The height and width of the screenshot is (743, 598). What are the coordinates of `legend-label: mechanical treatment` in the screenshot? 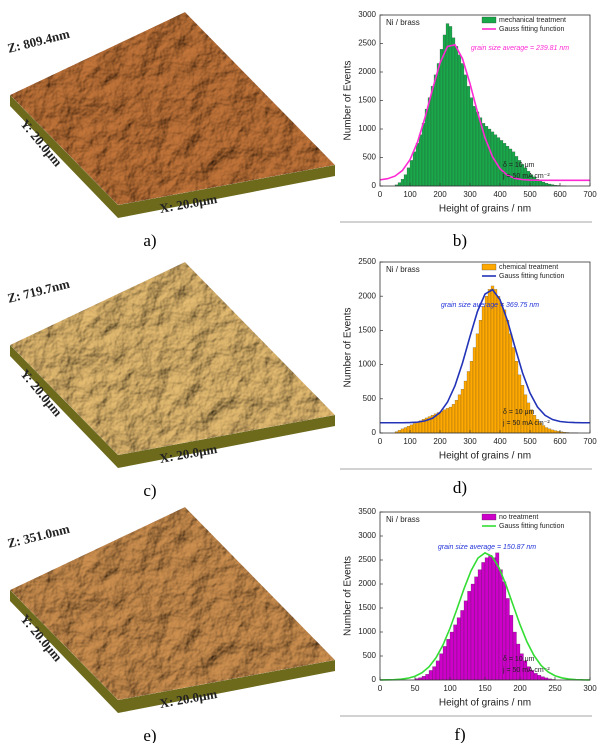 It's located at (532, 20).